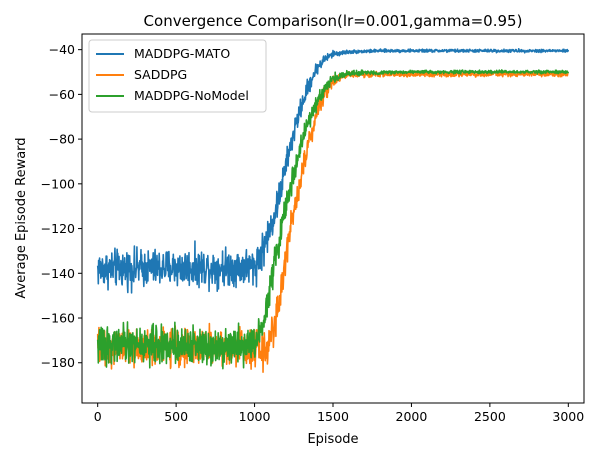  I want to click on y-tick-label: −60, so click(62, 94).